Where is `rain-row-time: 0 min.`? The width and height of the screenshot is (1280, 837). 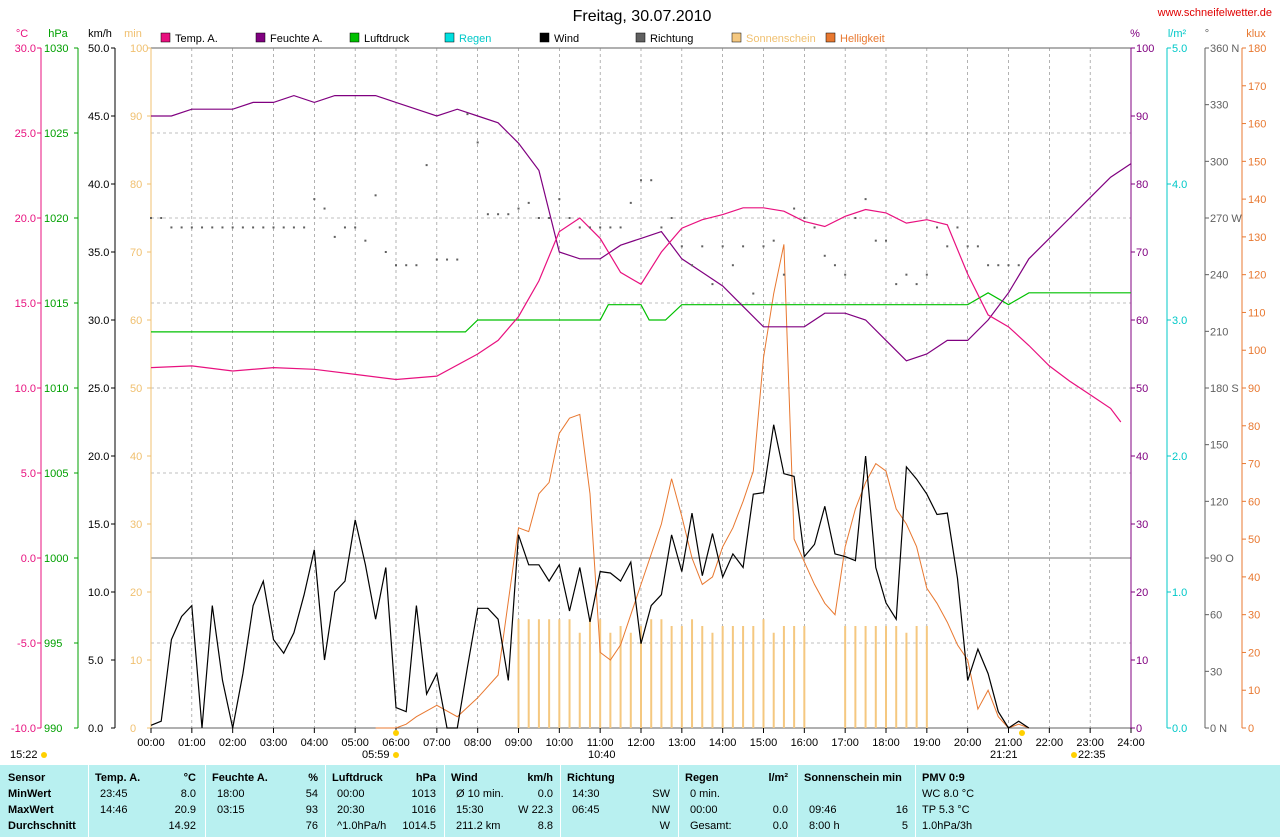
rain-row-time: 0 min. is located at coordinates (705, 794).